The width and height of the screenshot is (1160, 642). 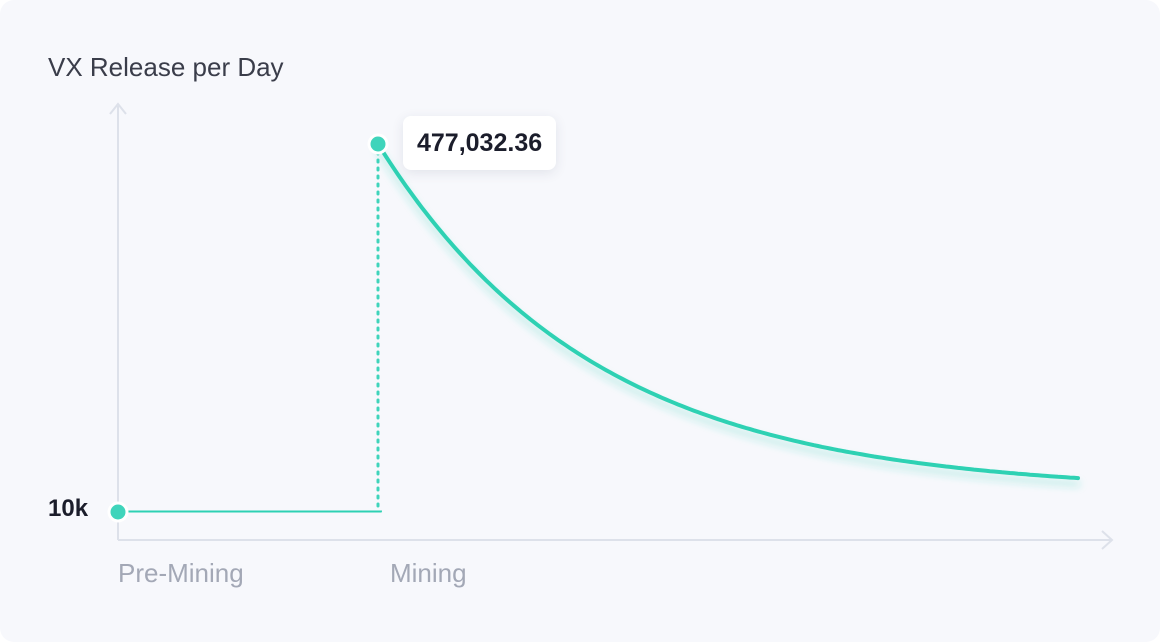 I want to click on y-axis-arrow, so click(x=118, y=108).